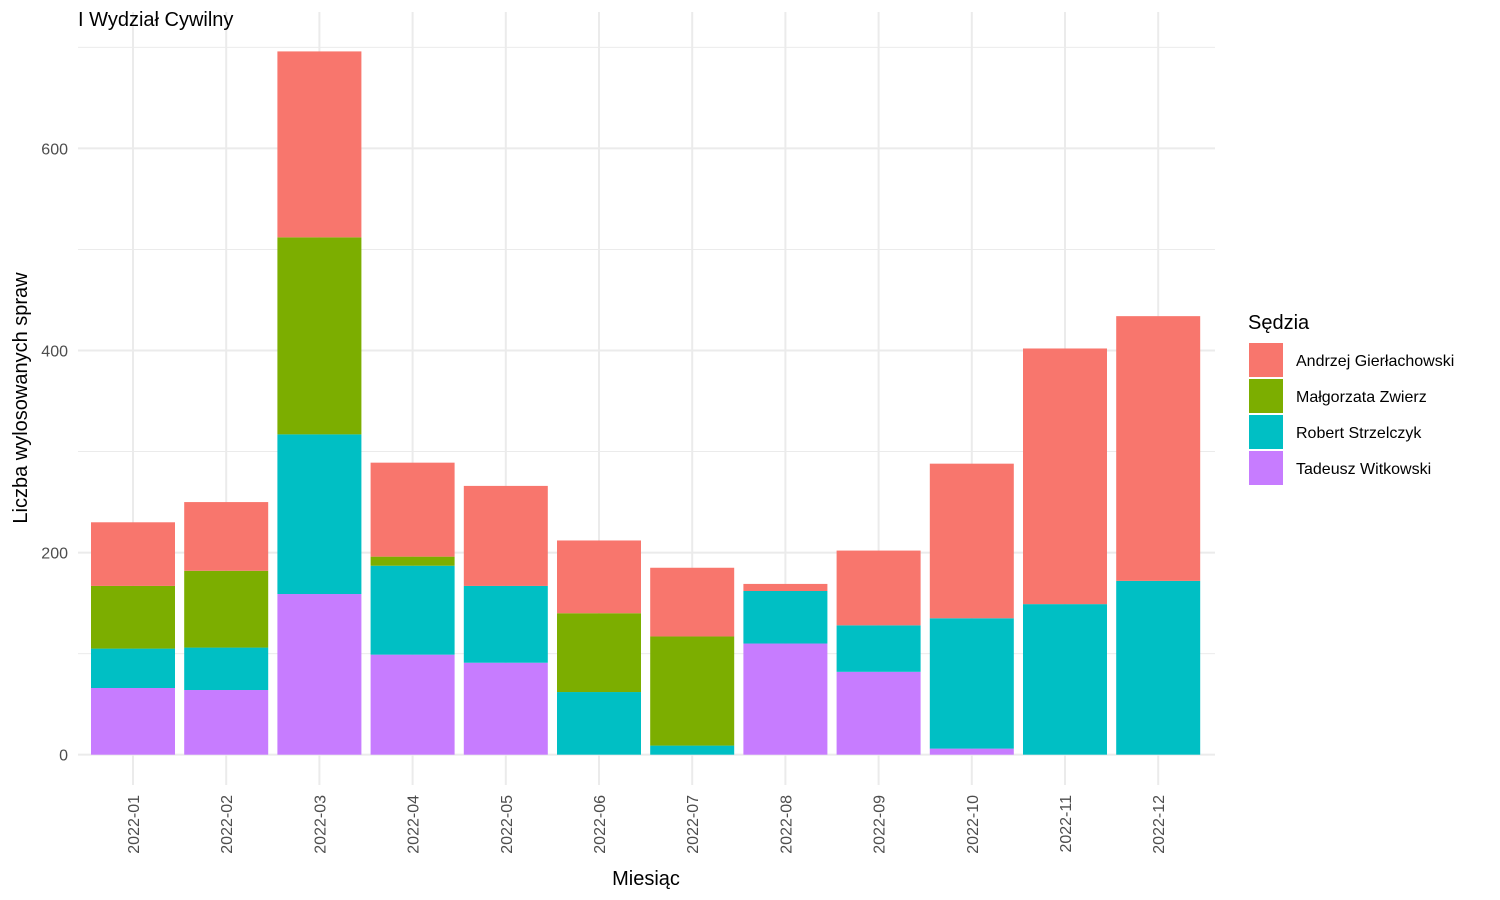 Image resolution: width=1500 pixels, height=900 pixels. I want to click on x-tick-label: 2022-04, so click(414, 824).